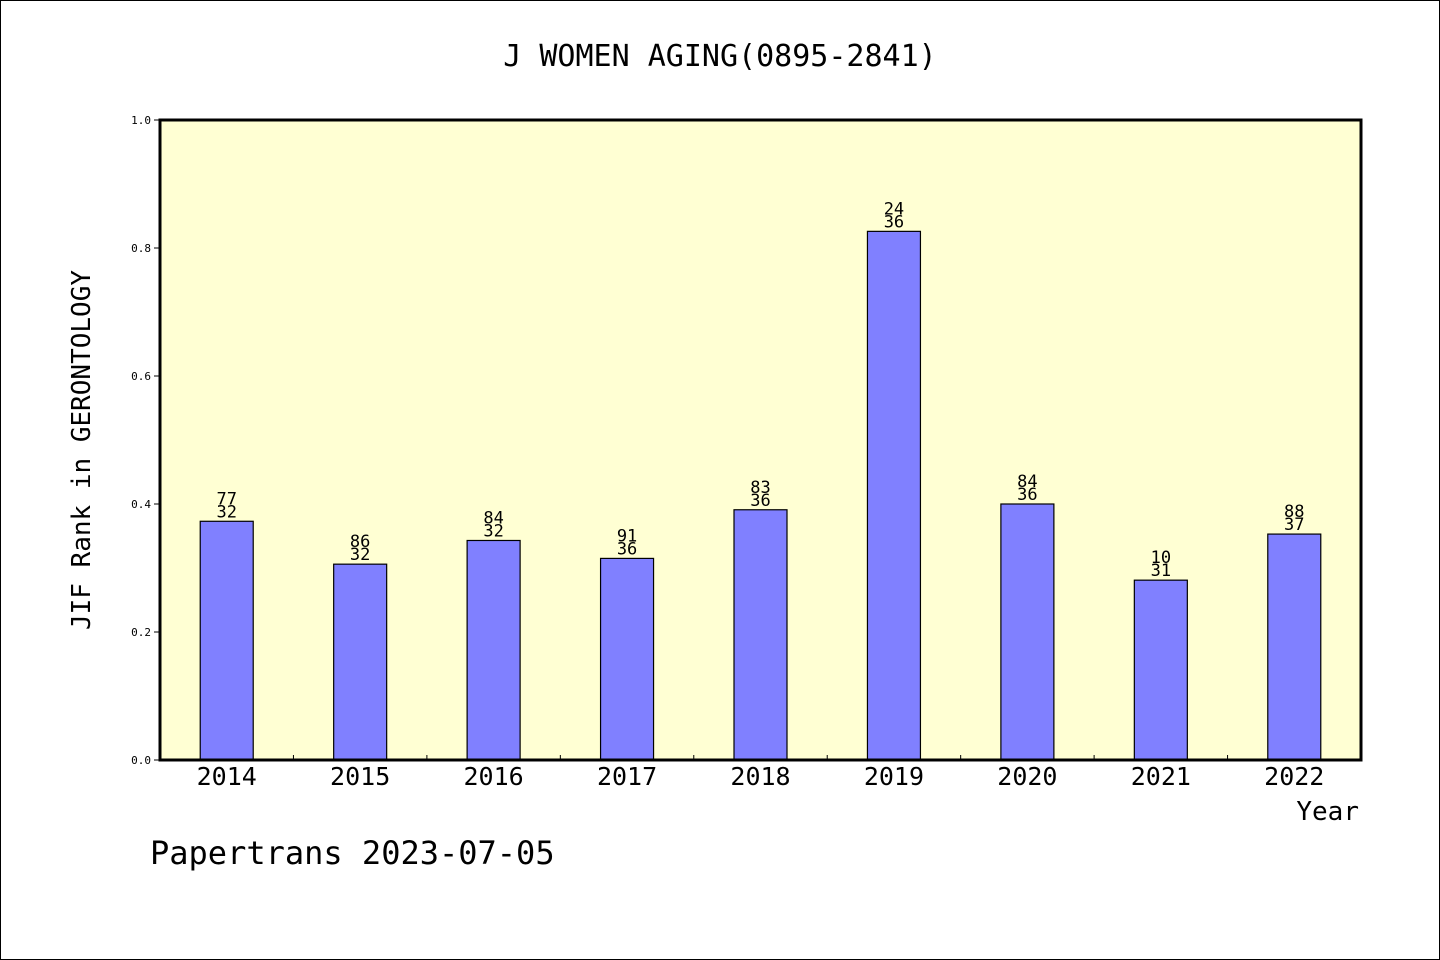 This screenshot has width=1440, height=960. Describe the element at coordinates (145, 440) in the screenshot. I see `y-axis: 0.0 0.2 0.4 0.6 0.8 1.0` at that location.